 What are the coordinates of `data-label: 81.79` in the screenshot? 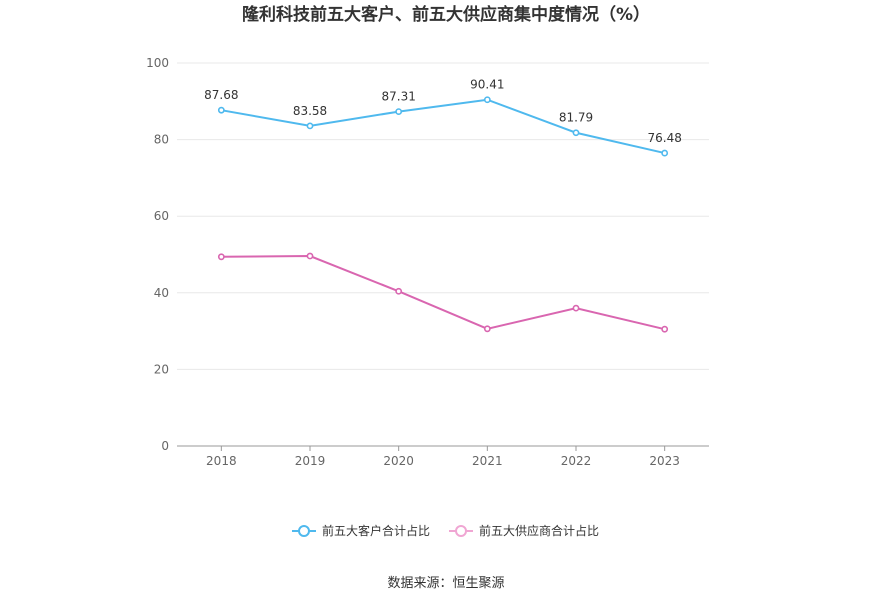 It's located at (576, 118).